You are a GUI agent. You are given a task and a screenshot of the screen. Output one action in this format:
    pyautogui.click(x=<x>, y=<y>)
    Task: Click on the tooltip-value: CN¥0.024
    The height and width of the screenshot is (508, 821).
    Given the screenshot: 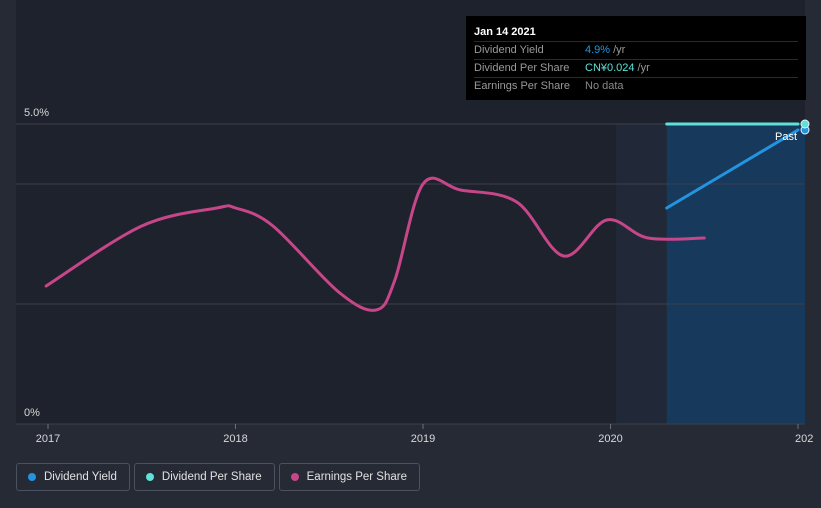 What is the action you would take?
    pyautogui.click(x=610, y=68)
    